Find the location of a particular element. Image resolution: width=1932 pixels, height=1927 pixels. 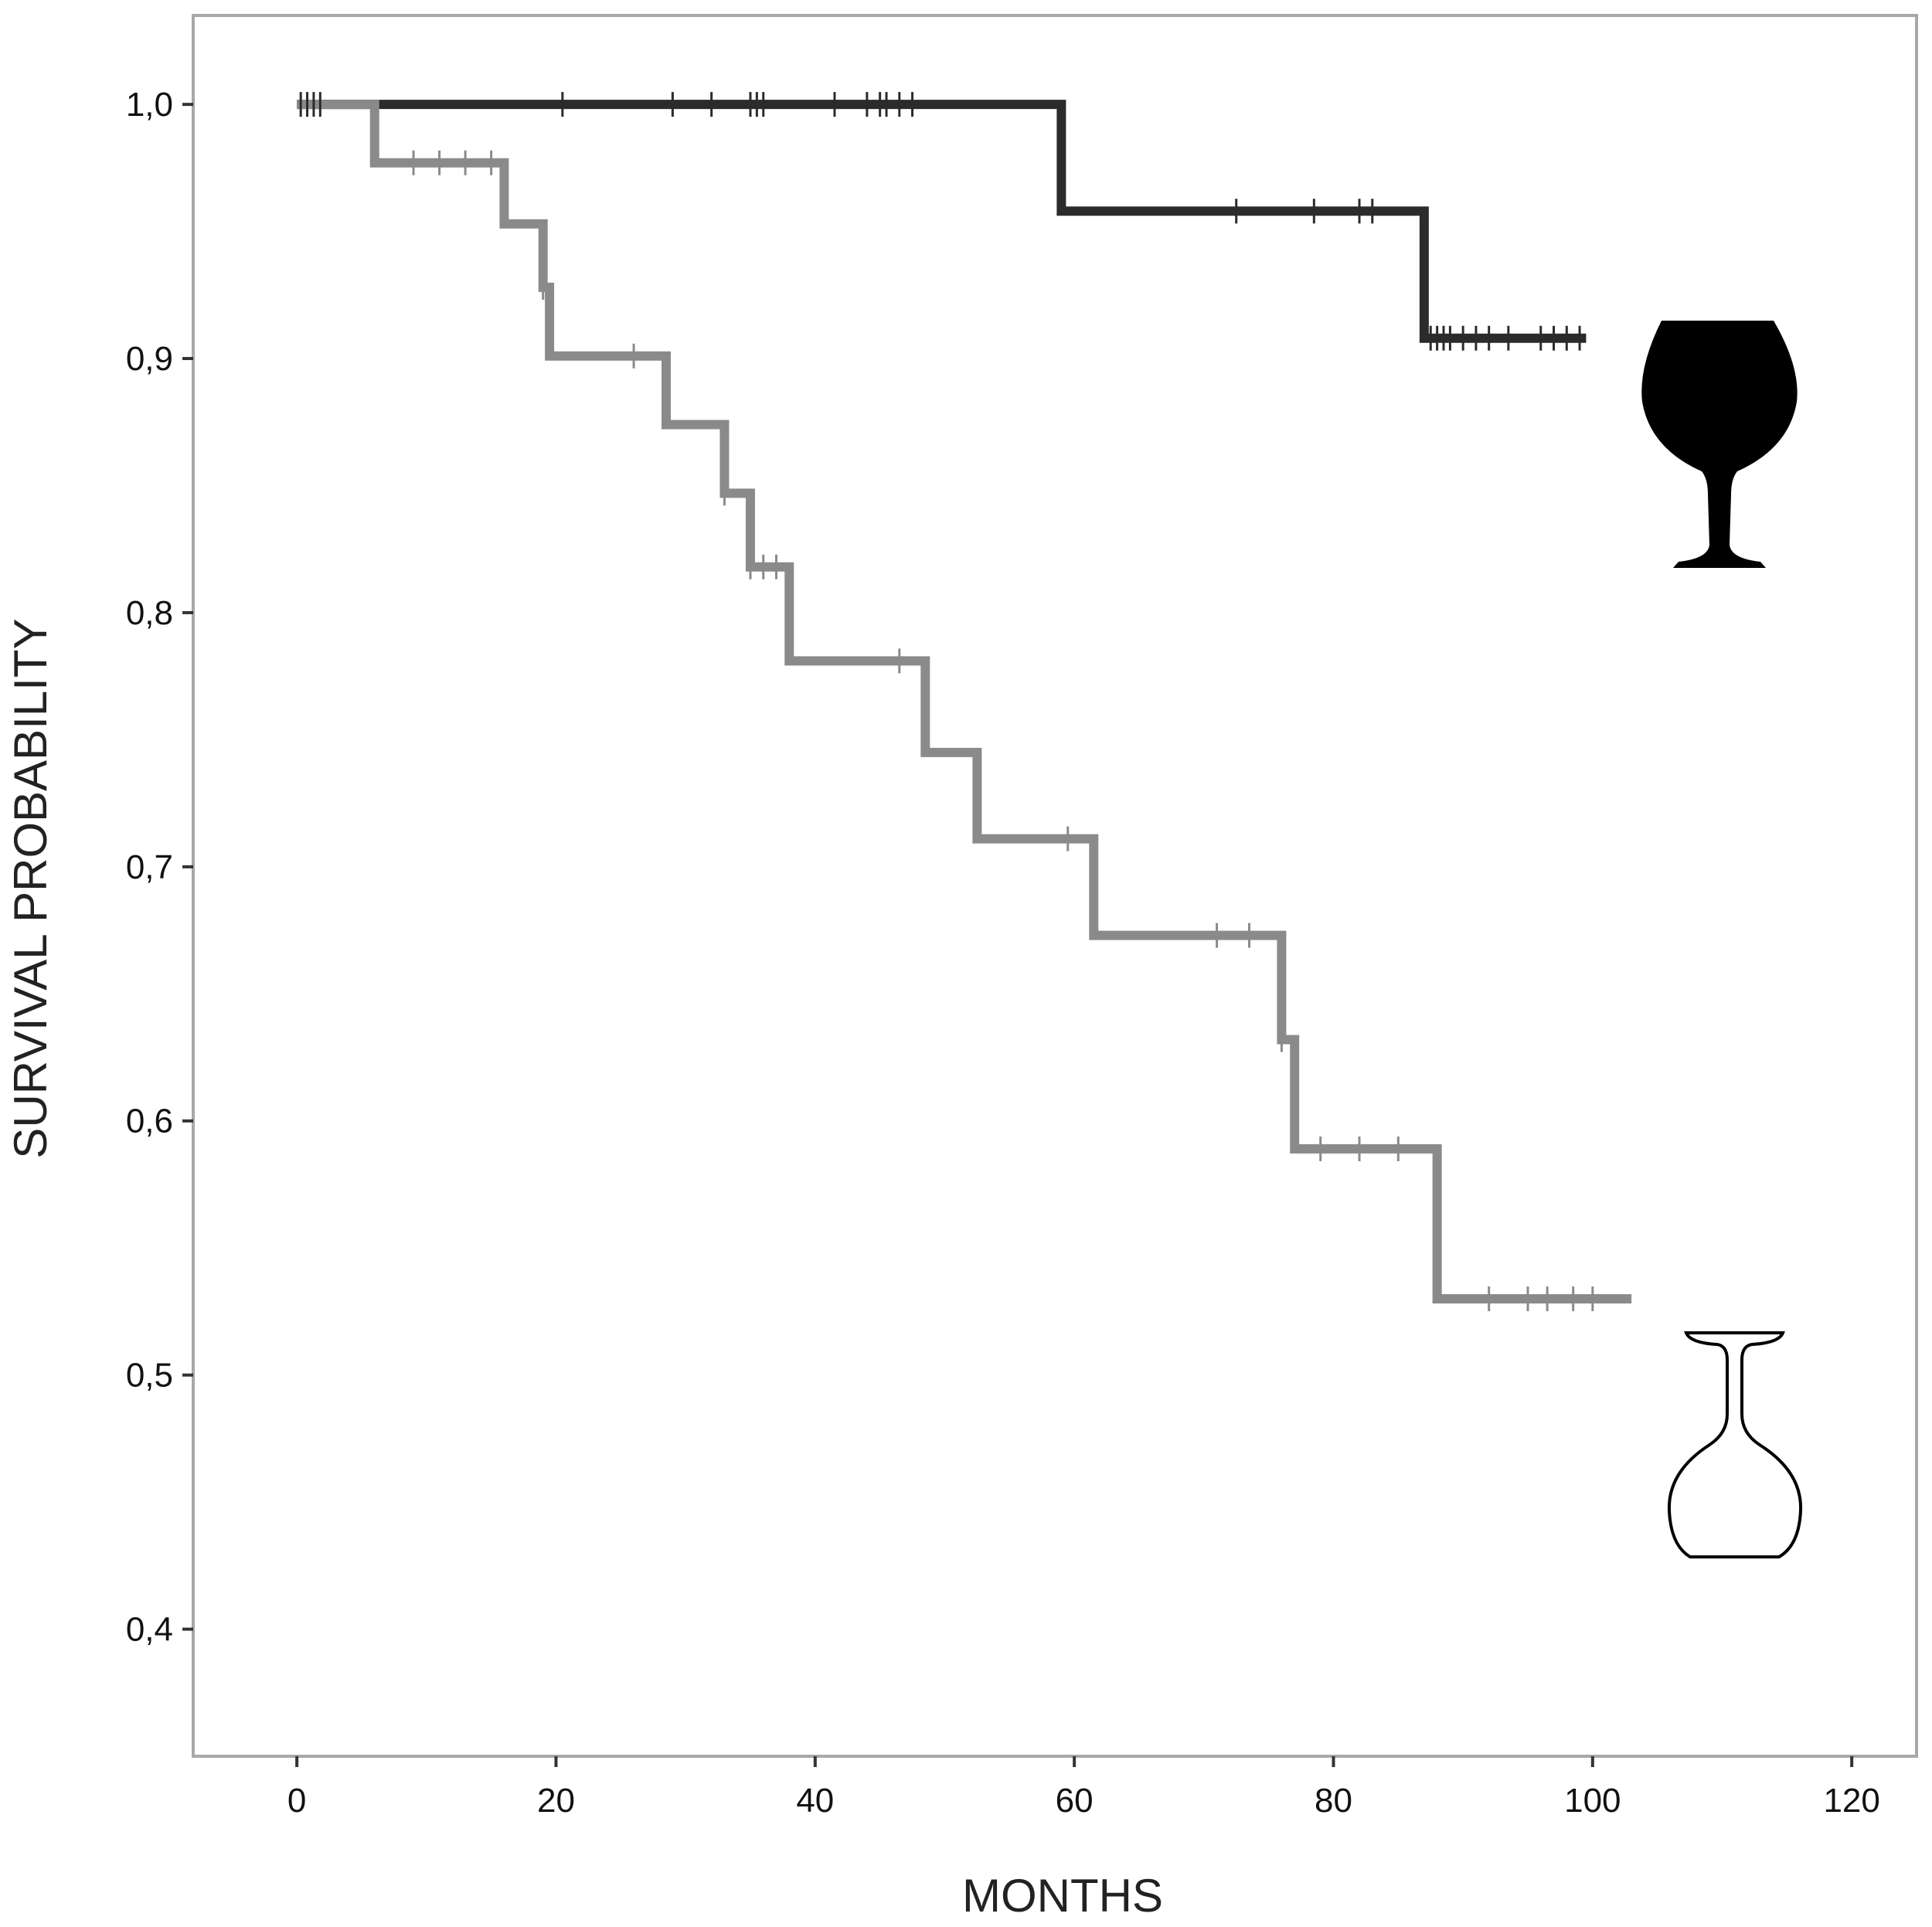

outline-overturned-wine-glass-icon is located at coordinates (1735, 1445).